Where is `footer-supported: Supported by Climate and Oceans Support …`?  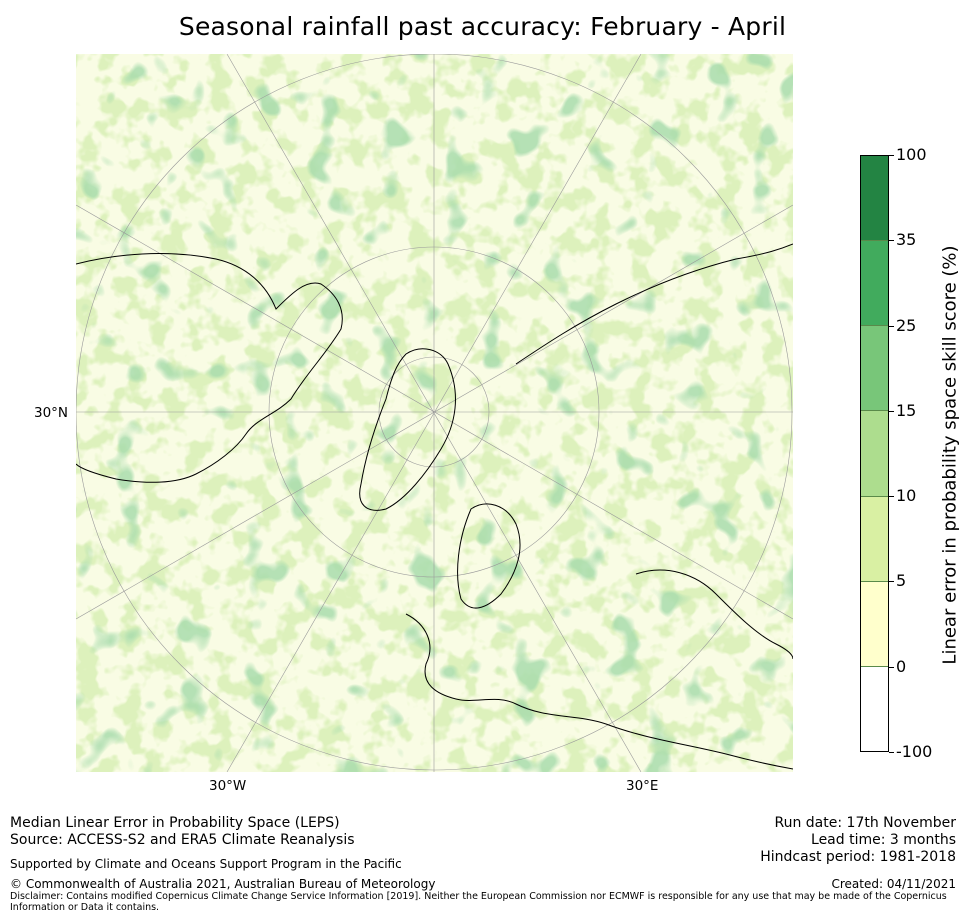
footer-supported: Supported by Climate and Oceans Support … is located at coordinates (206, 864).